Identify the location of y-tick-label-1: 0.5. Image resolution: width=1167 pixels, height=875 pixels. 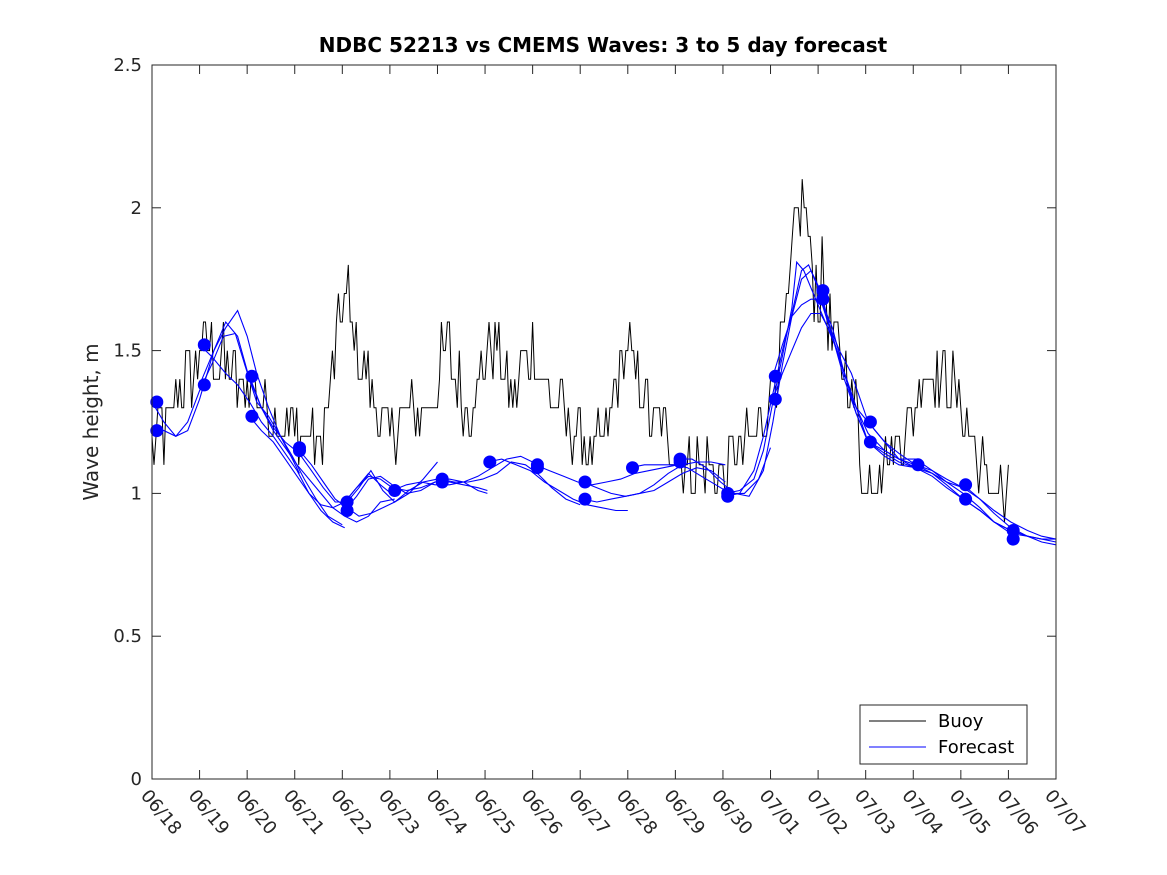
(127, 636).